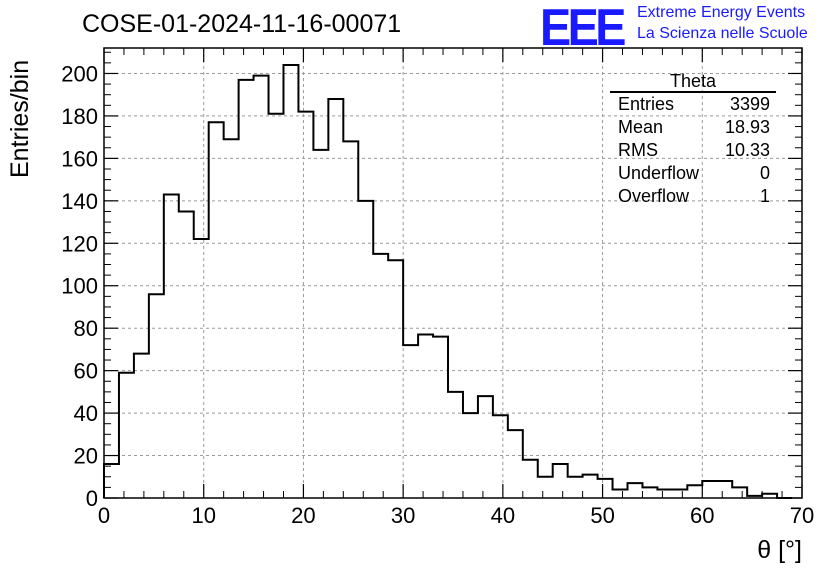 The width and height of the screenshot is (836, 572). Describe the element at coordinates (693, 150) in the screenshot. I see `stats-row-rms: RMS 10.33` at that location.